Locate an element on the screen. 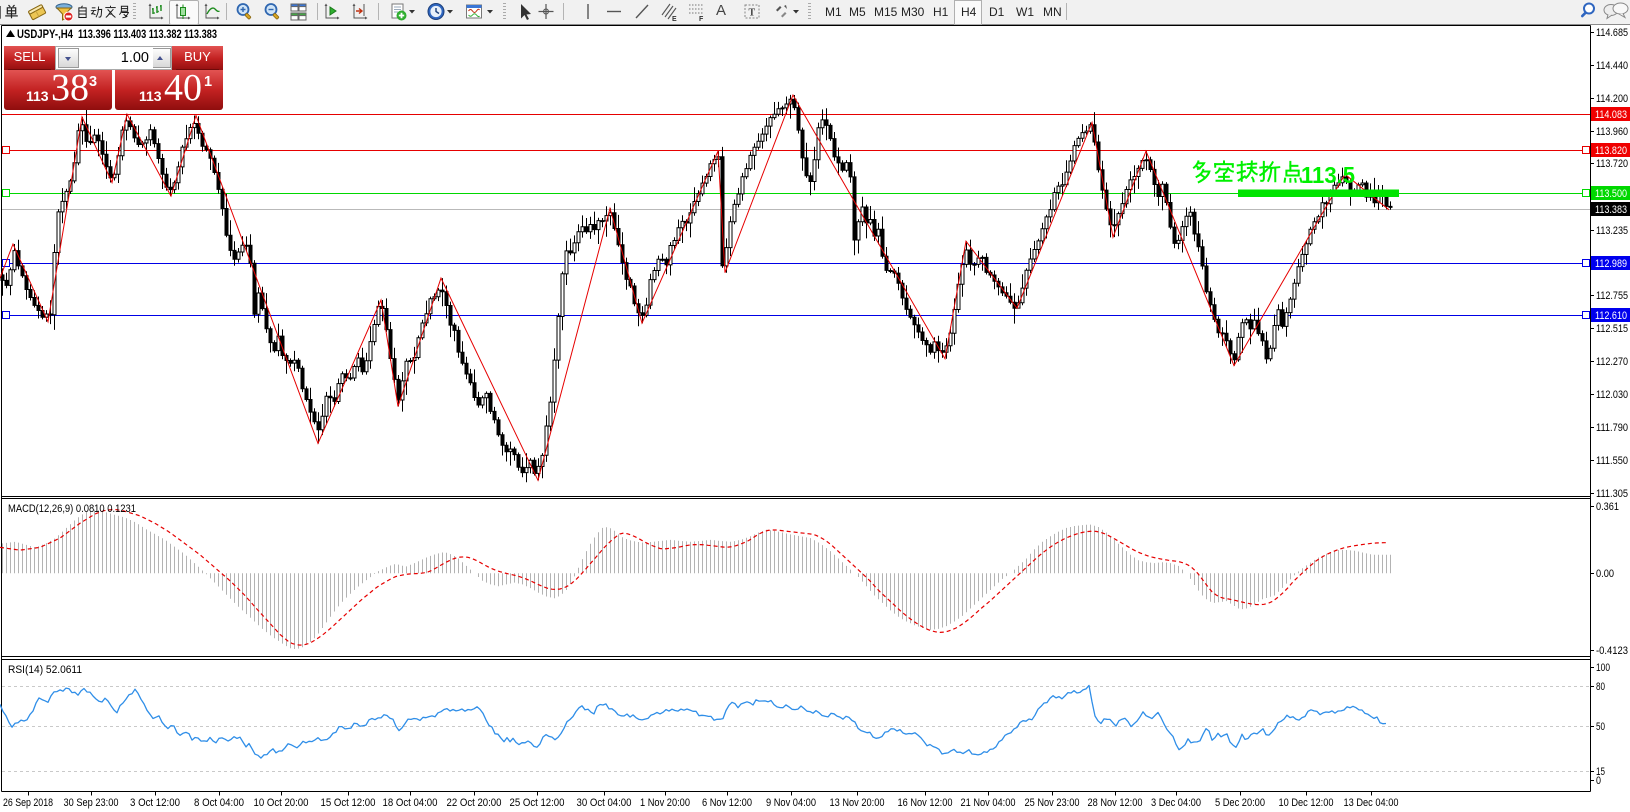  svg-text: 113.235 is located at coordinates (1612, 231).